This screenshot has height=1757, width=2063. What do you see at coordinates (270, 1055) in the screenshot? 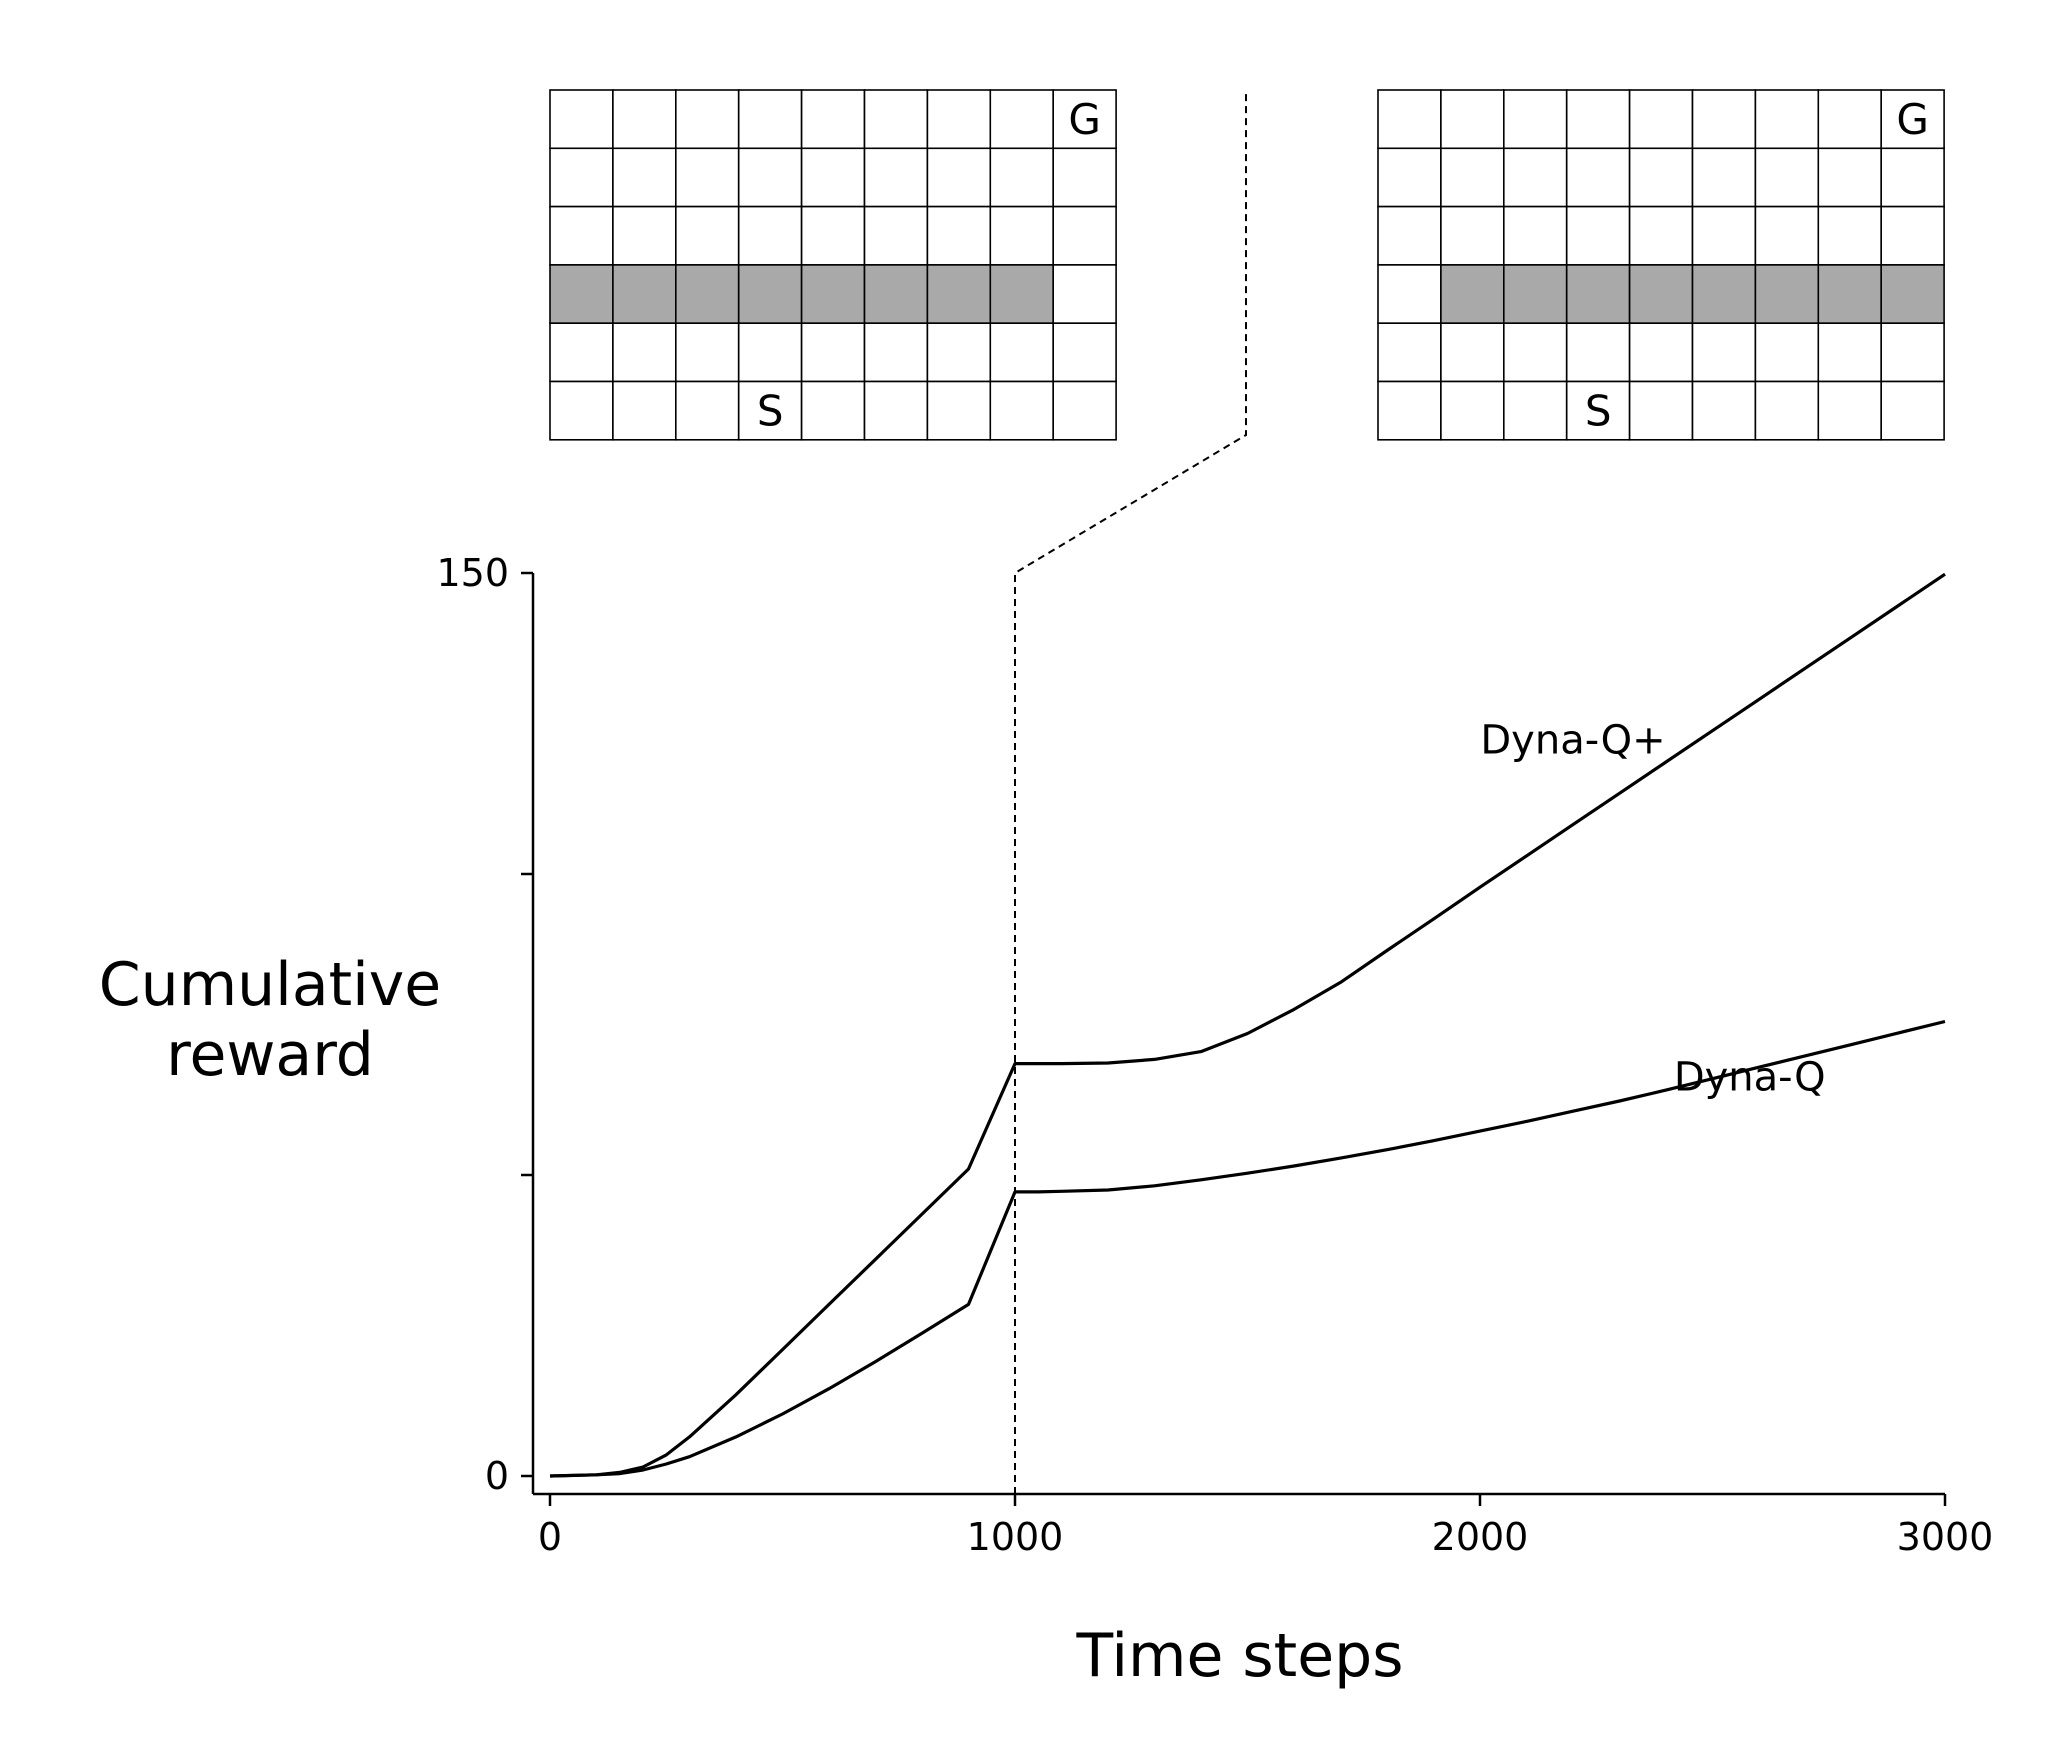
I see `y-axis-title-line-2: reward` at bounding box center [270, 1055].